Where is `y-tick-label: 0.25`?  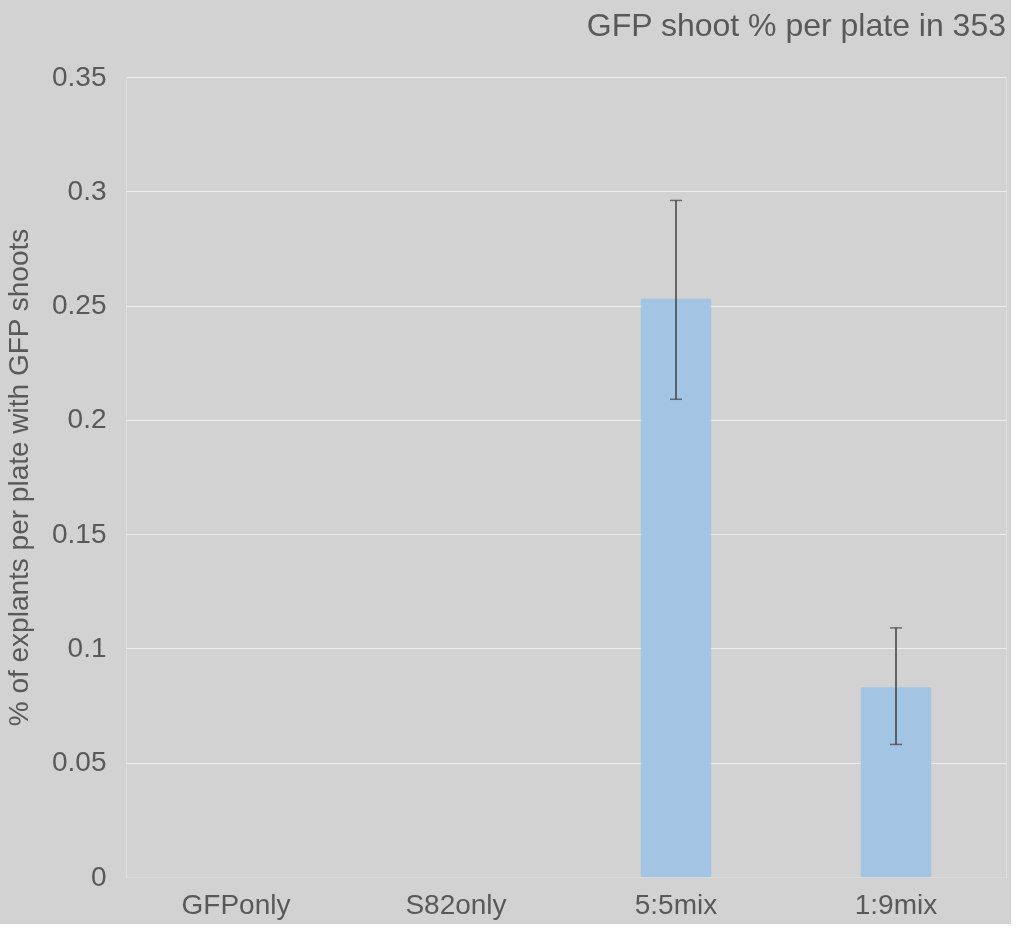
y-tick-label: 0.25 is located at coordinates (79, 305).